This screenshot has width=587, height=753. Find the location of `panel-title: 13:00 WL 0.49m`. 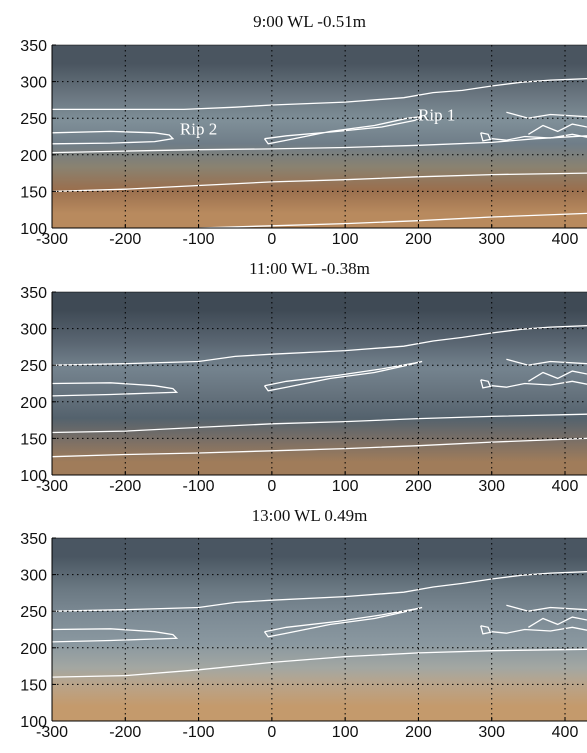

panel-title: 13:00 WL 0.49m is located at coordinates (310, 515).